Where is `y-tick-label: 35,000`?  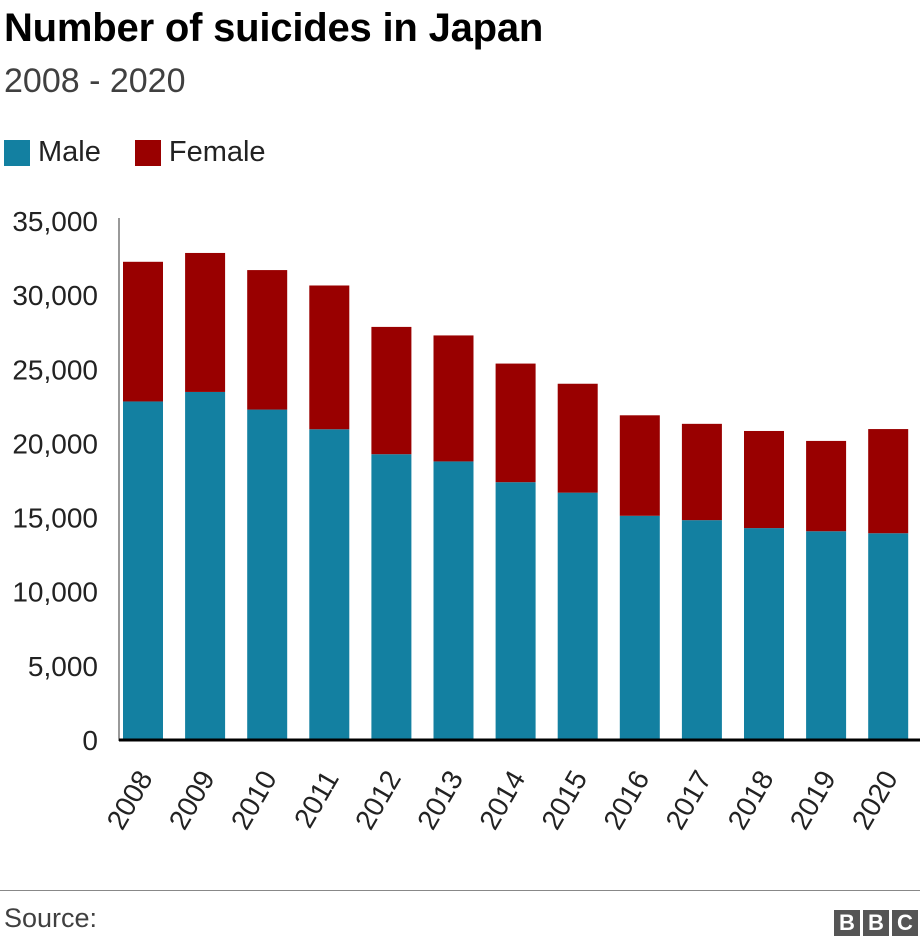
y-tick-label: 35,000 is located at coordinates (55, 221).